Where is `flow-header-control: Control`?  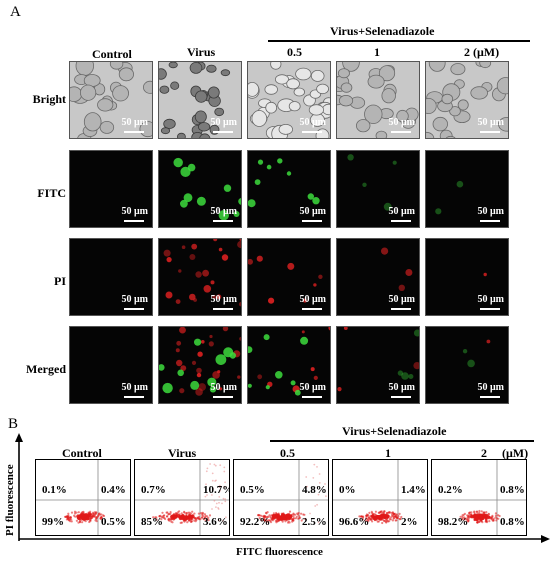
flow-header-control: Control is located at coordinates (82, 453).